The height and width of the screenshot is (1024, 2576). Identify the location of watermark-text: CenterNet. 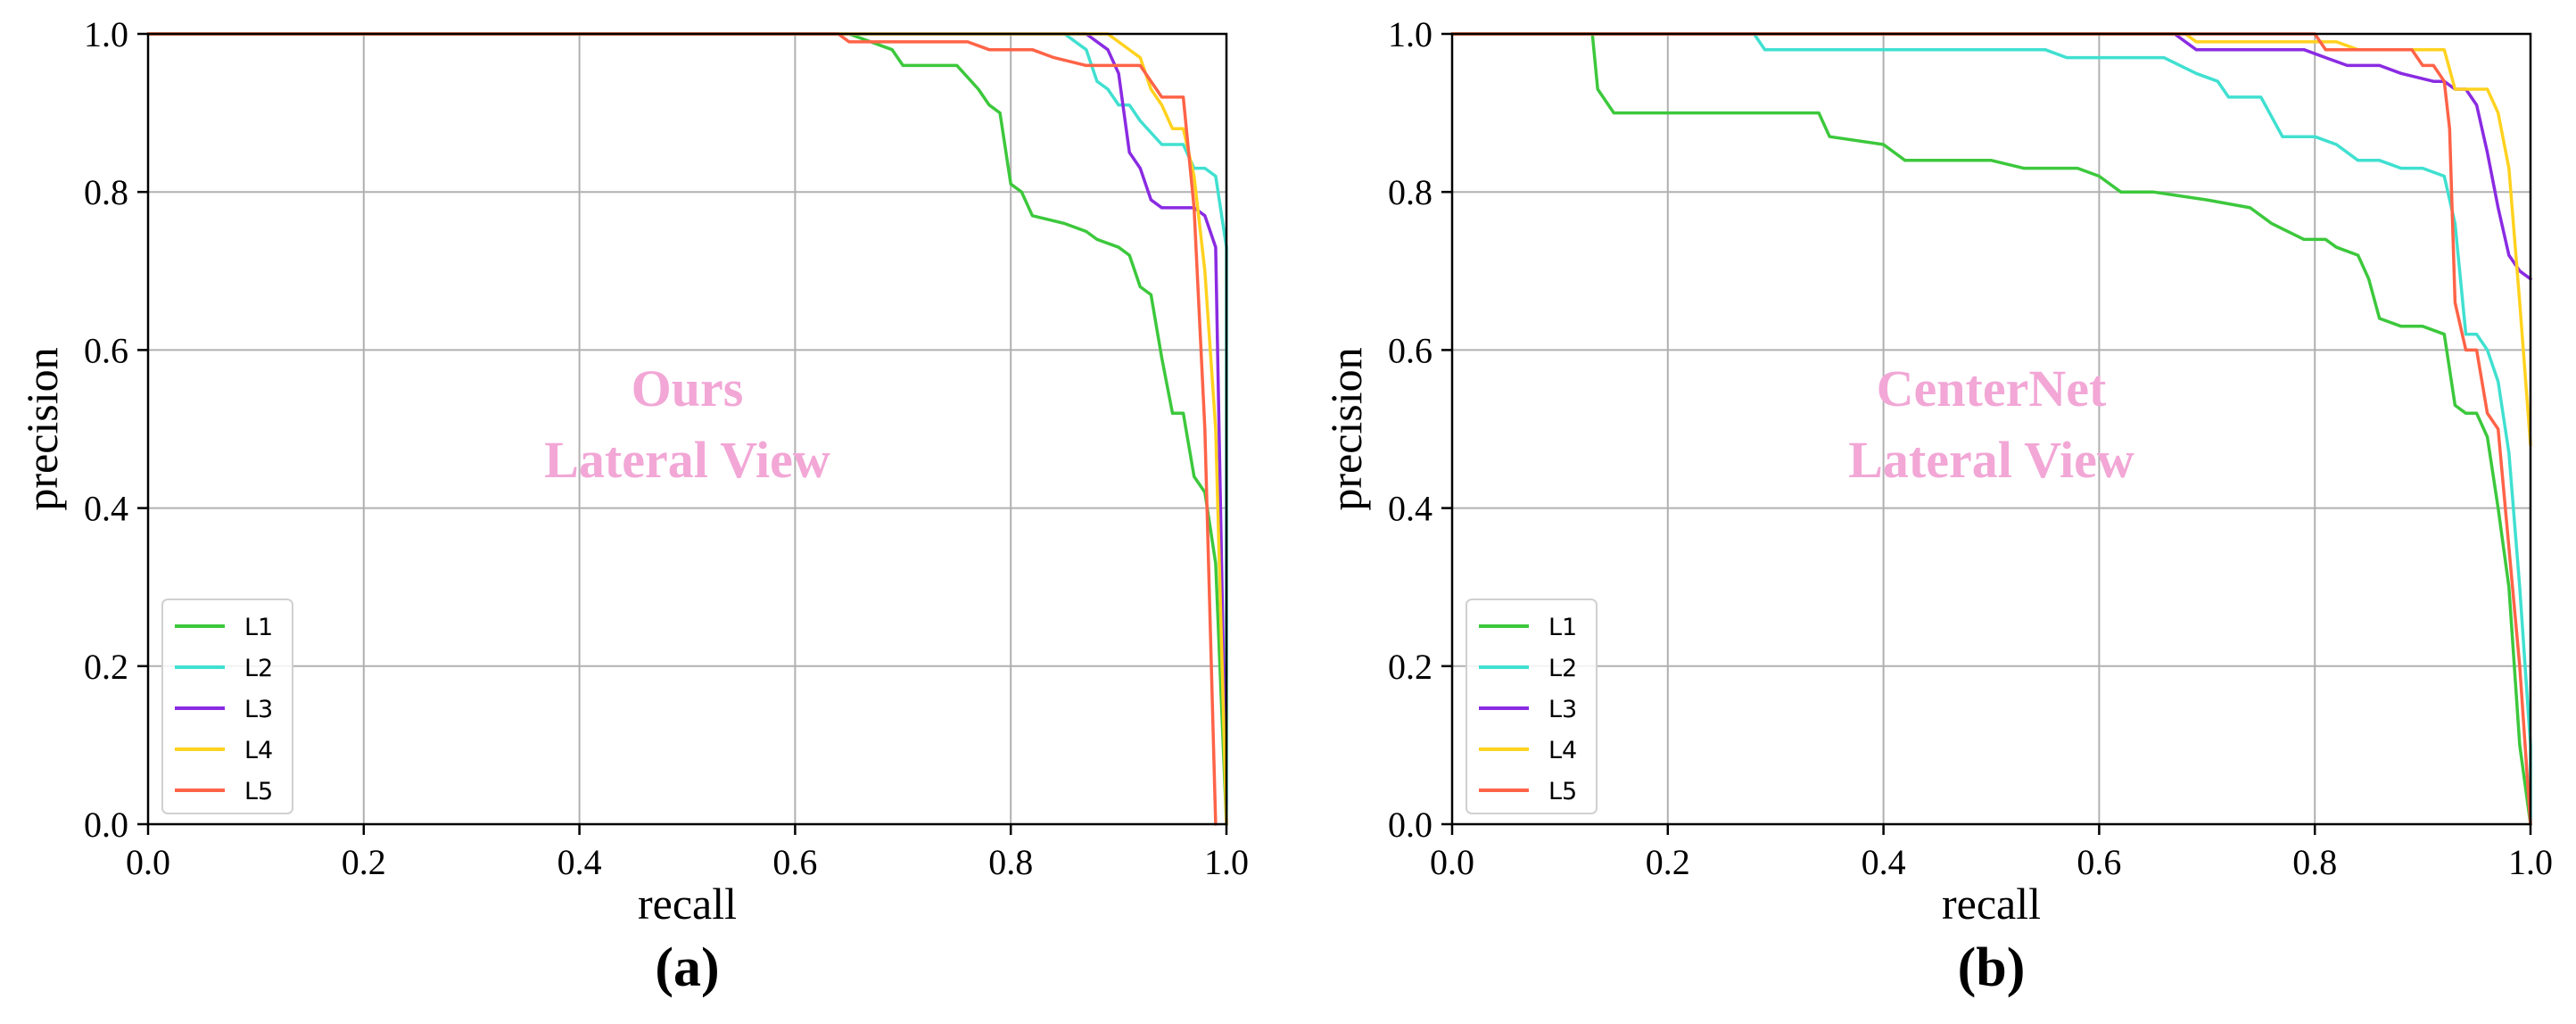
(1992, 388).